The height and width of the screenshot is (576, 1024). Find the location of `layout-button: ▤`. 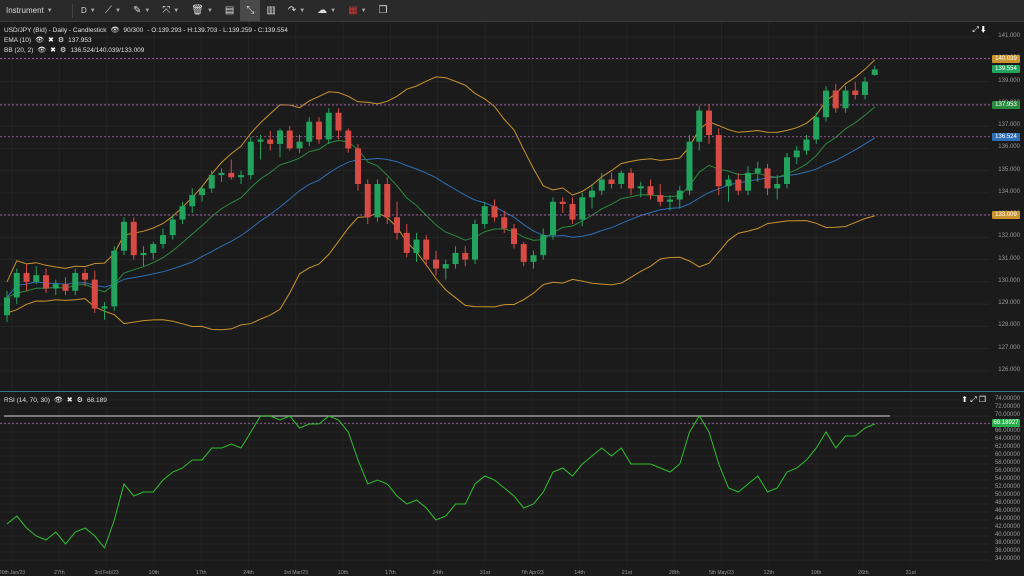

layout-button: ▤ is located at coordinates (229, 10).